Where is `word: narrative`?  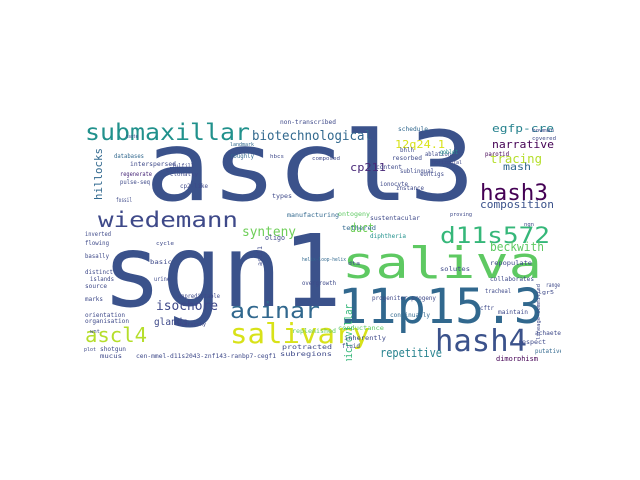
word: narrative is located at coordinates (523, 144).